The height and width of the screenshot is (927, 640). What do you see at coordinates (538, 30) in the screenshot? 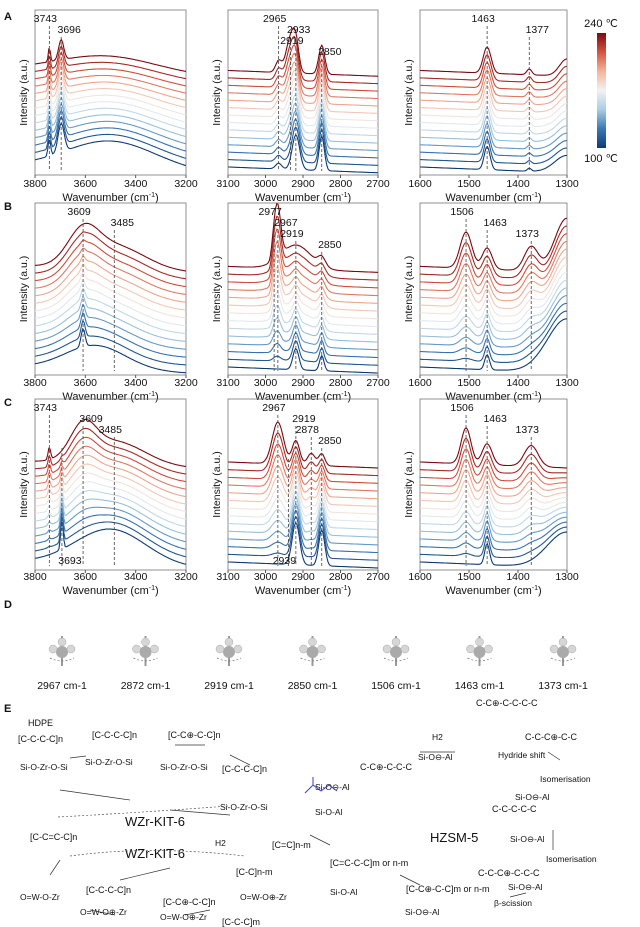
I see `peak-label: 1377` at bounding box center [538, 30].